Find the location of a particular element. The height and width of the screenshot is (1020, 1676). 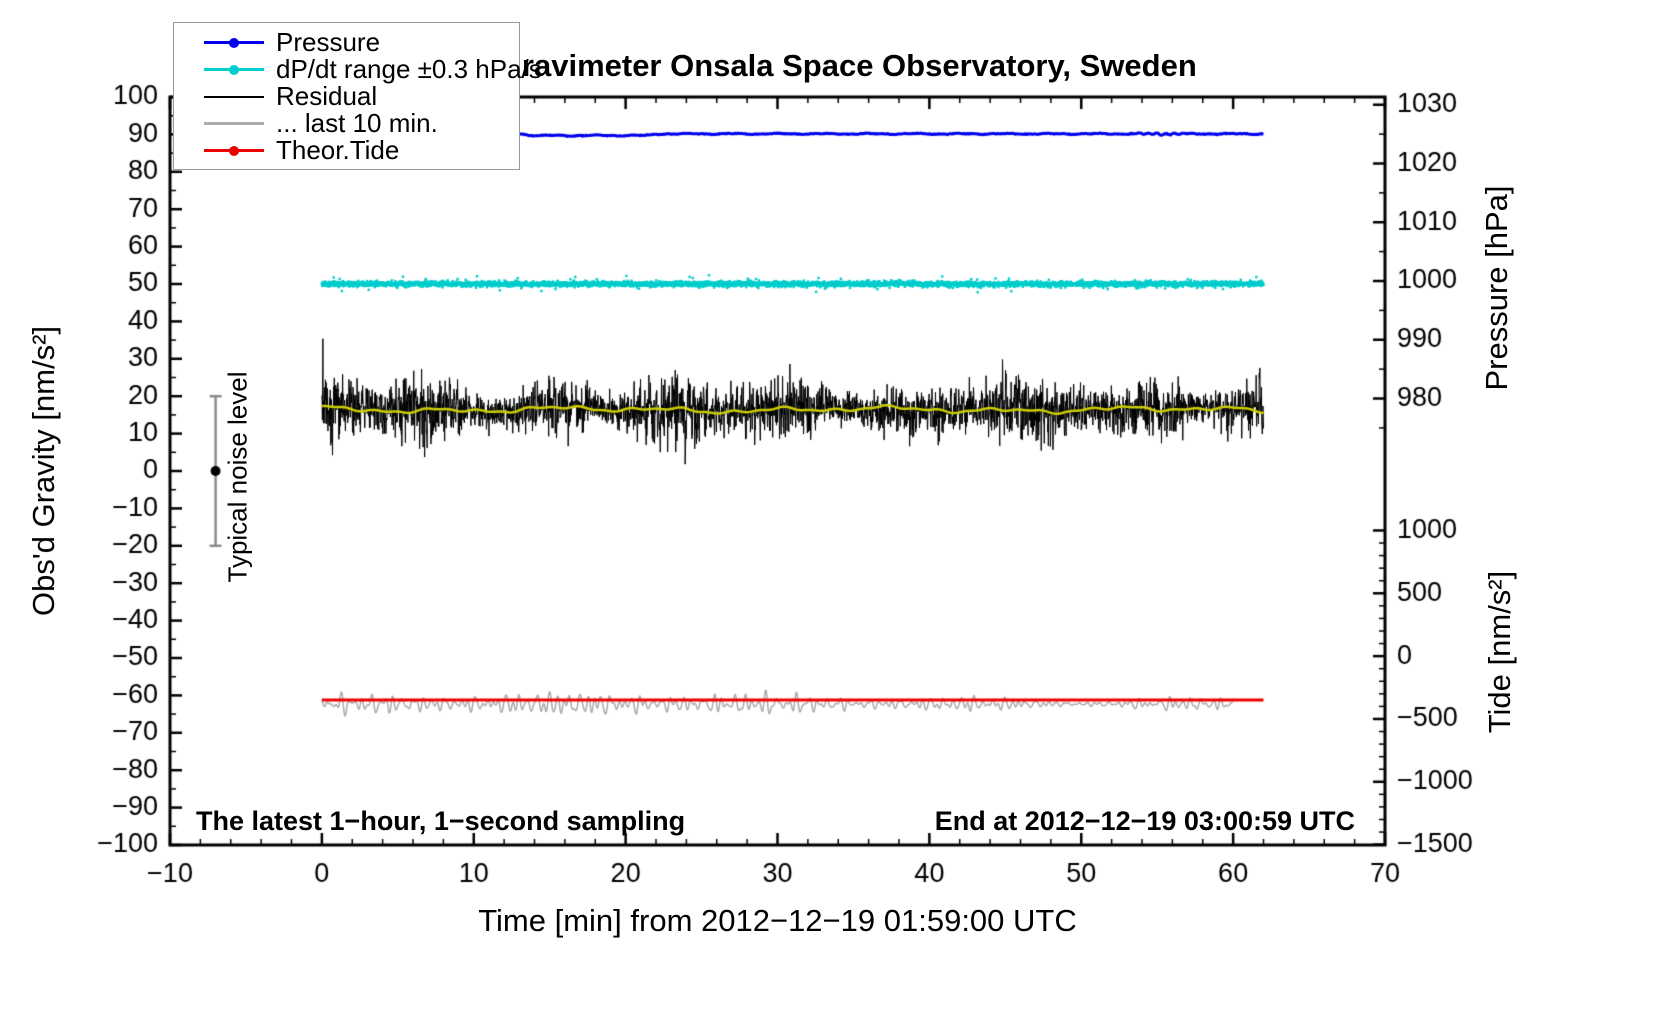

typical-noise-level-label: Typical noise level is located at coordinates (237, 477).